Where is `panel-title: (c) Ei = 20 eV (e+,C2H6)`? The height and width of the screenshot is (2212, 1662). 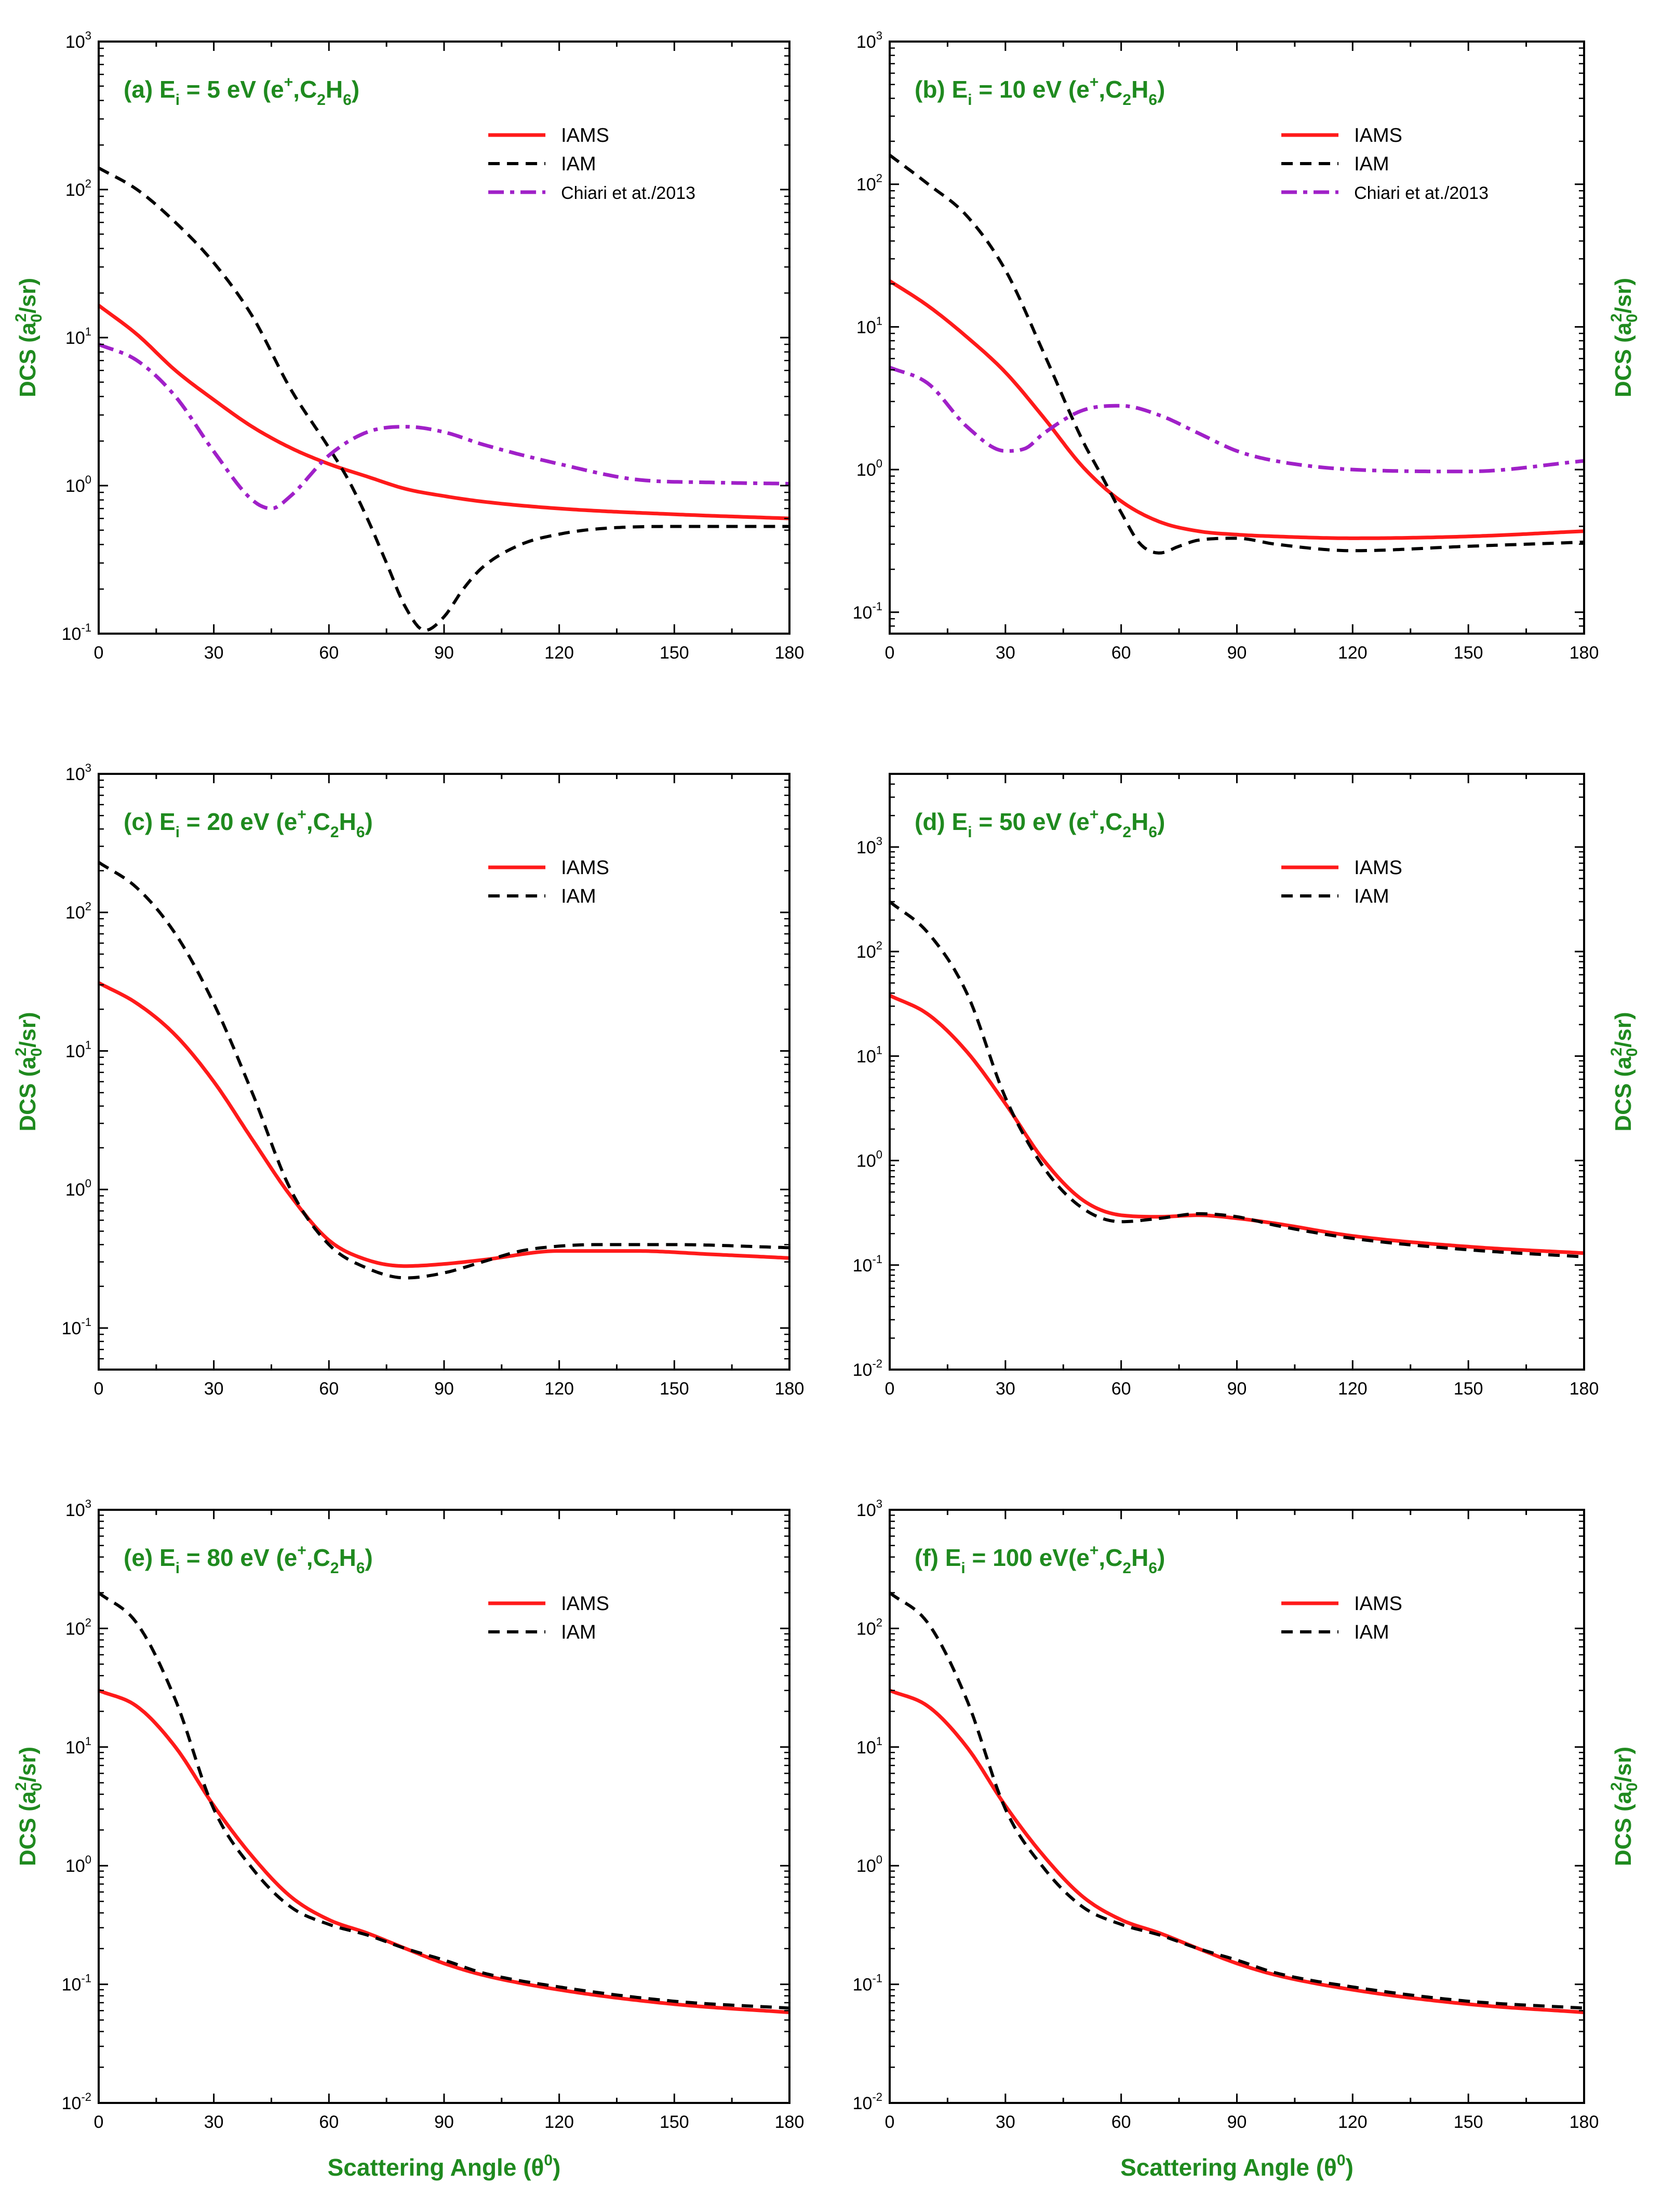 panel-title: (c) Ei = 20 eV (e+,C2H6) is located at coordinates (248, 823).